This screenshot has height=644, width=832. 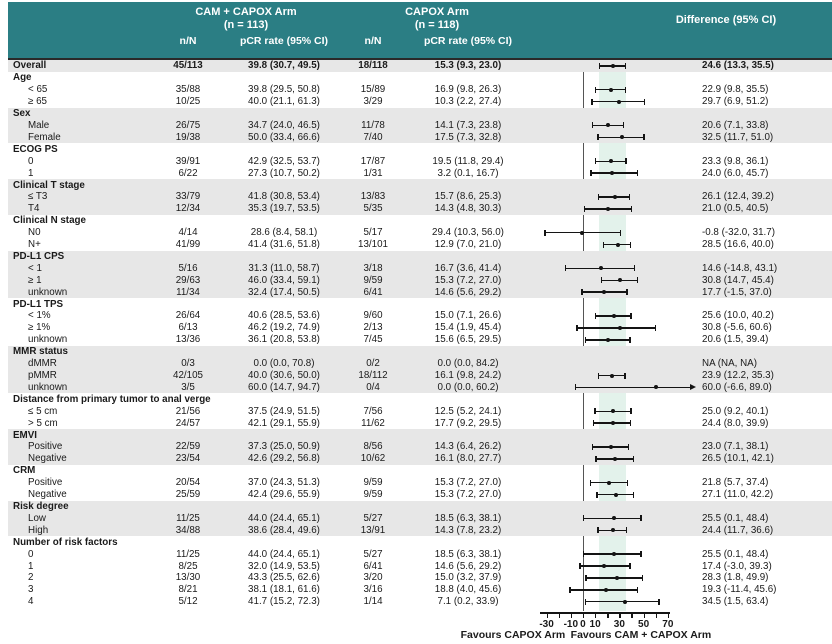 What do you see at coordinates (420, 304) in the screenshot?
I see `table-row: PD-L1 TPS` at bounding box center [420, 304].